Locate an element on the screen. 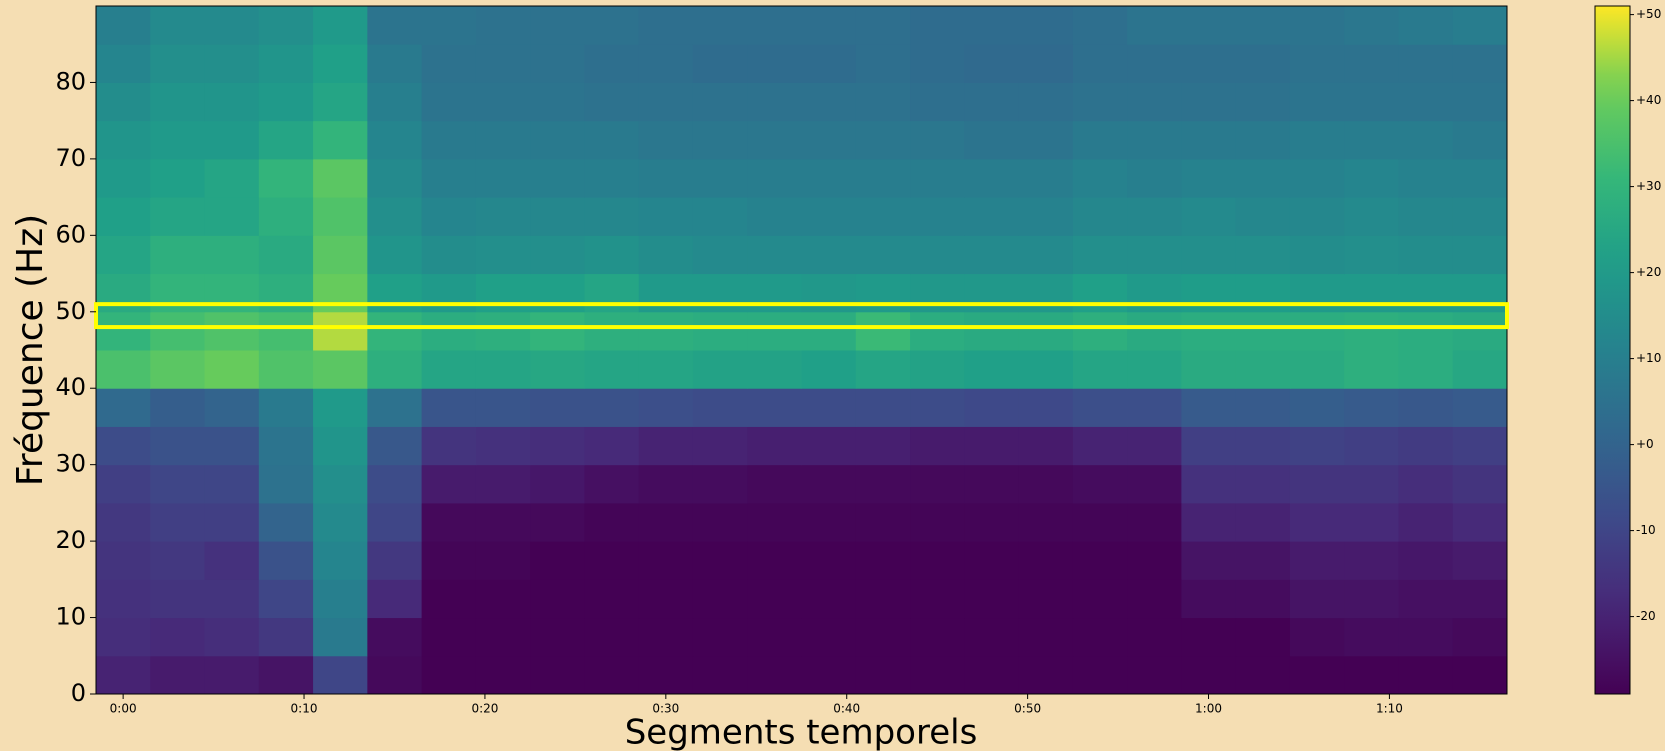 The image size is (1665, 751). y-tick-label: 30 is located at coordinates (70, 464).